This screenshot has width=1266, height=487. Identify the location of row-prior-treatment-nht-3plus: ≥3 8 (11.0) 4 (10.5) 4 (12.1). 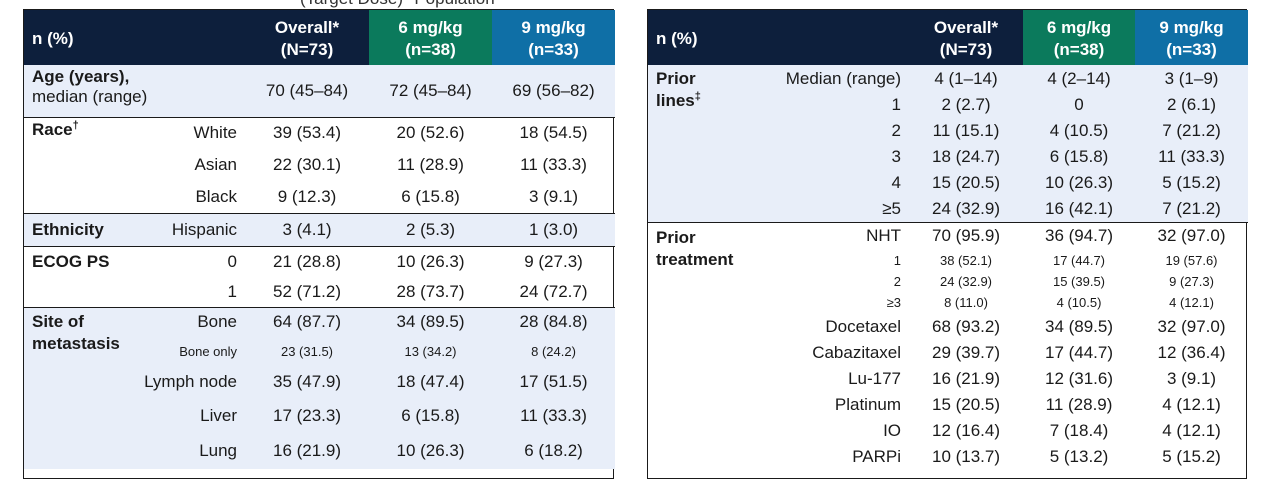
(948, 302).